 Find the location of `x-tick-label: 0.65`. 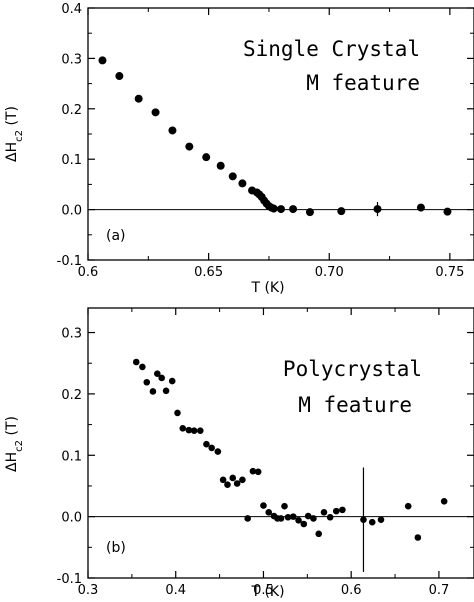

x-tick-label: 0.65 is located at coordinates (208, 272).